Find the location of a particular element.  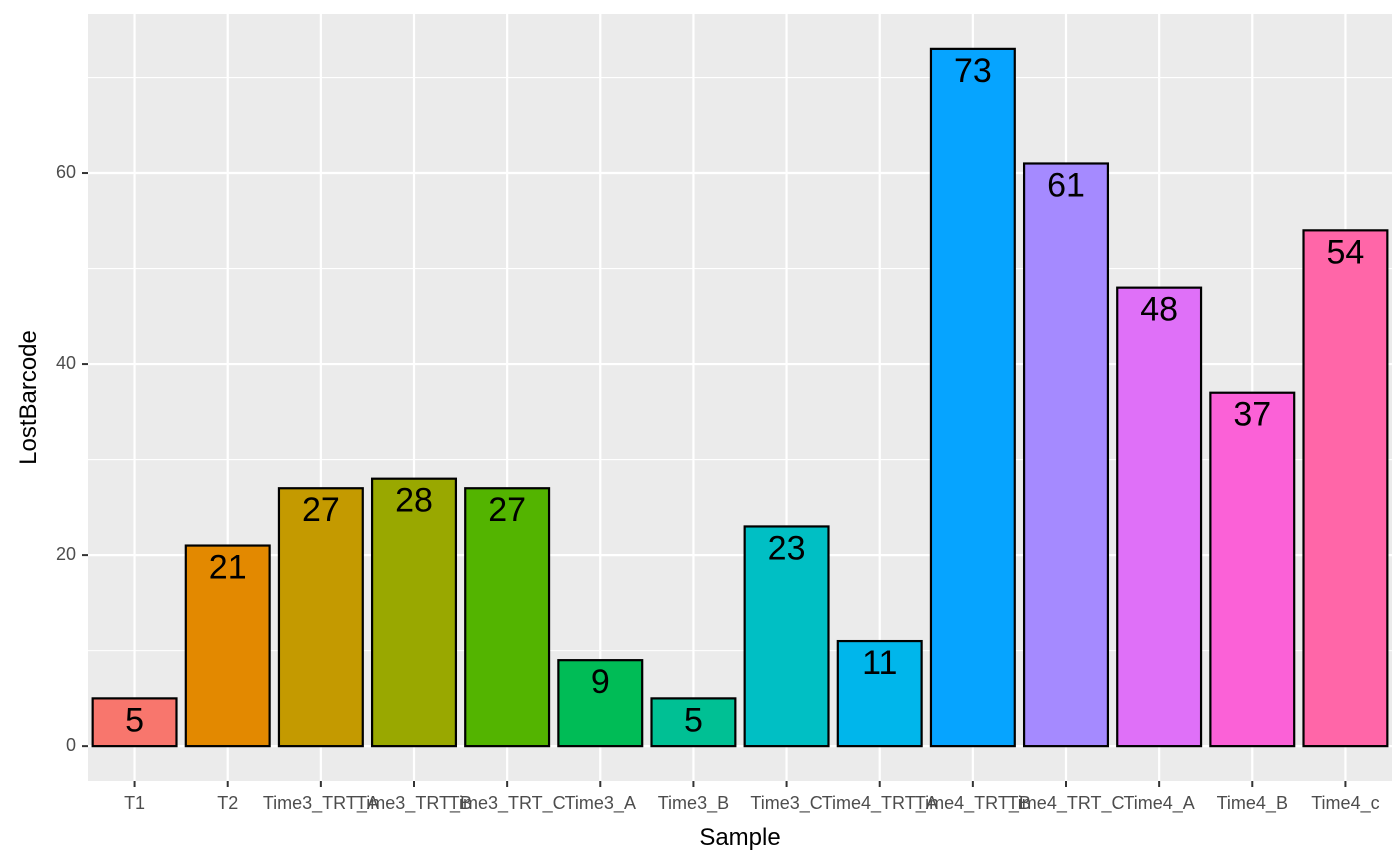

x-tick-label: Time4_B is located at coordinates (1252, 803).